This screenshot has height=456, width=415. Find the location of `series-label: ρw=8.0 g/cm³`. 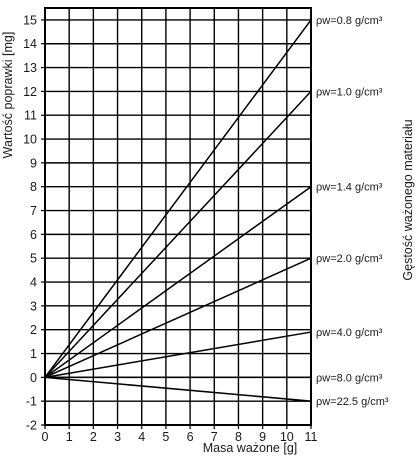

series-label: ρw=8.0 g/cm³ is located at coordinates (349, 378).